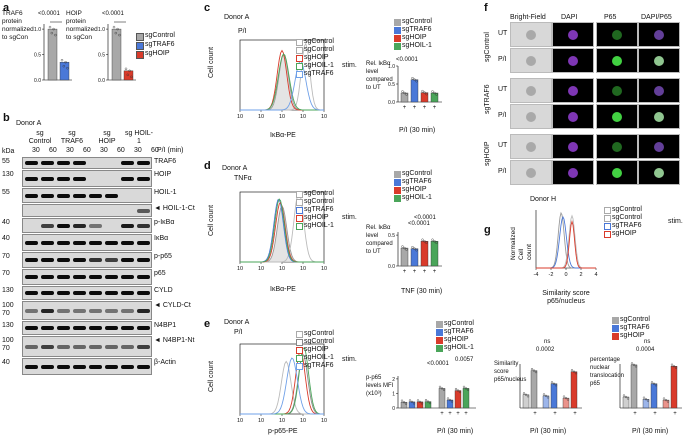 This screenshot has width=685, height=437. Describe the element at coordinates (464, 360) in the screenshot. I see `e-pval-2: 0.0057` at that location.